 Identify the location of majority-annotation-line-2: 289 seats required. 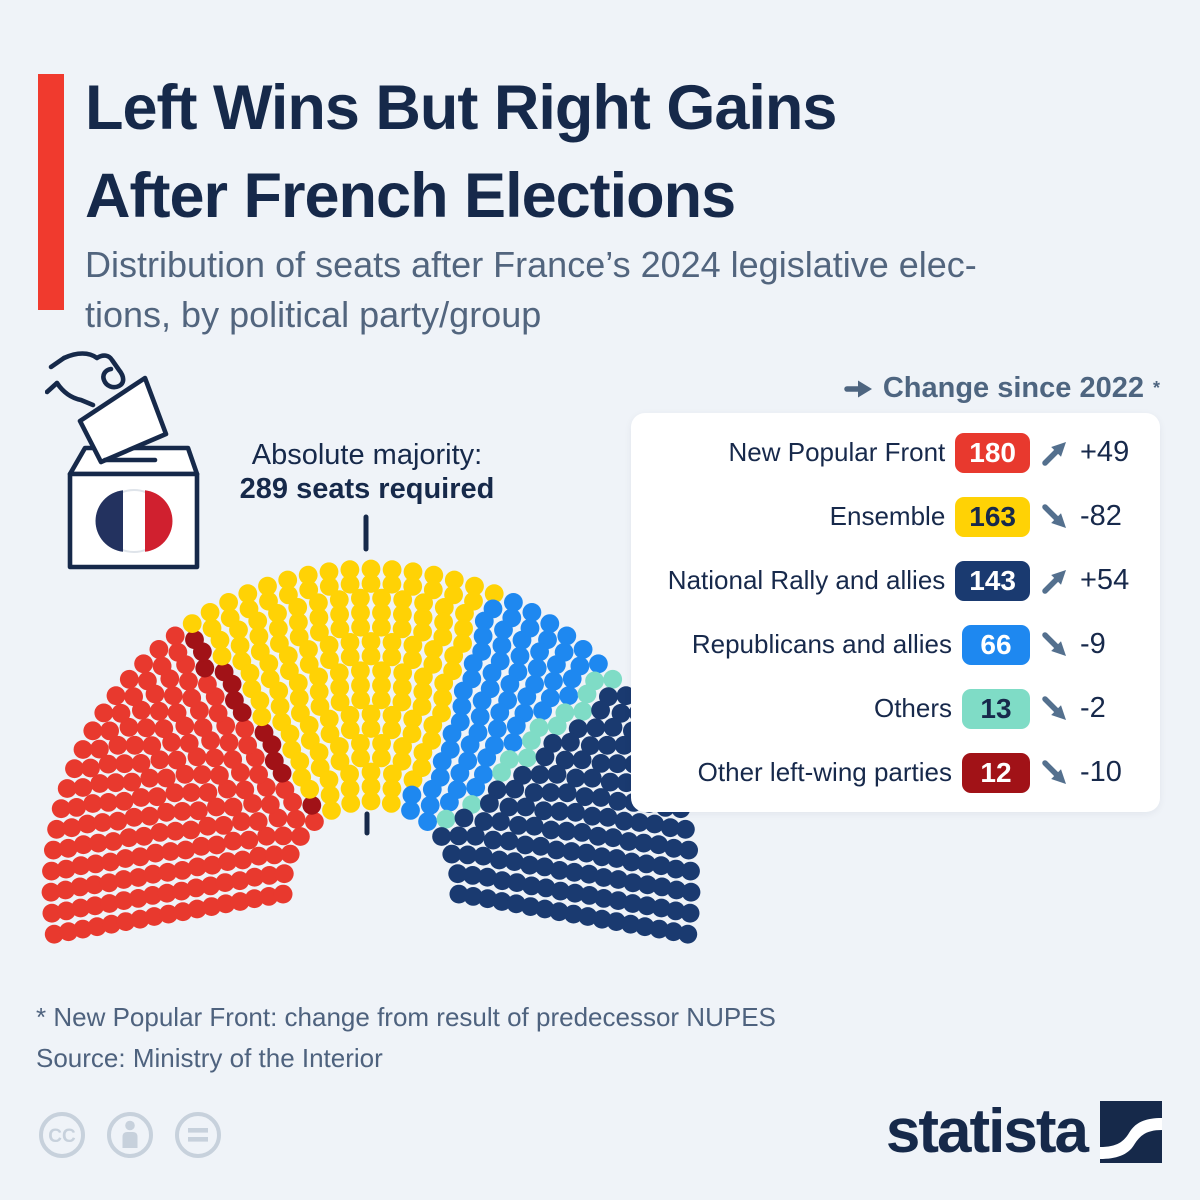
(367, 489).